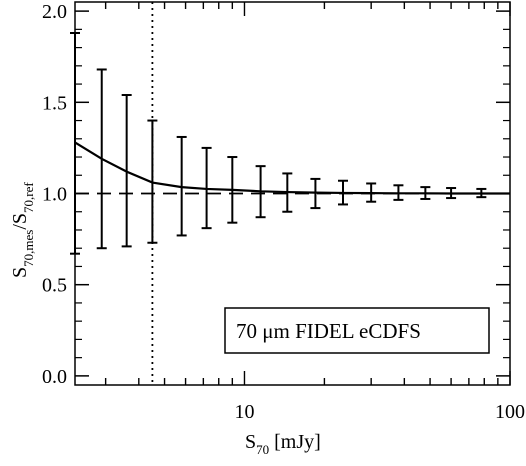 The image size is (526, 466). I want to click on y-tick-label: 1.5, so click(54, 103).